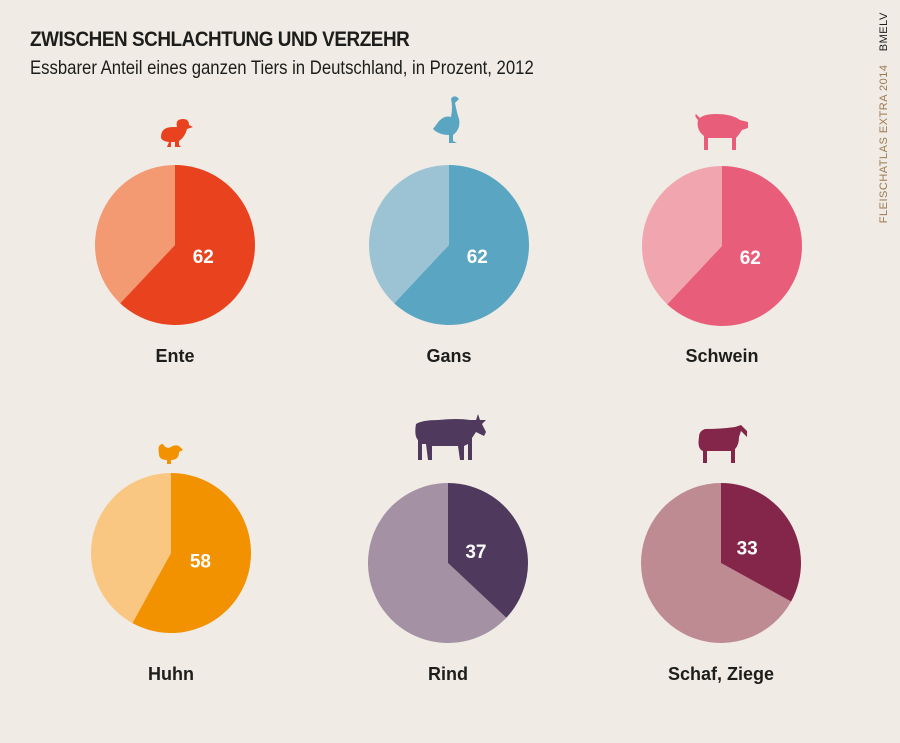  I want to click on pie-rind: 37 Rind, so click(448, 549).